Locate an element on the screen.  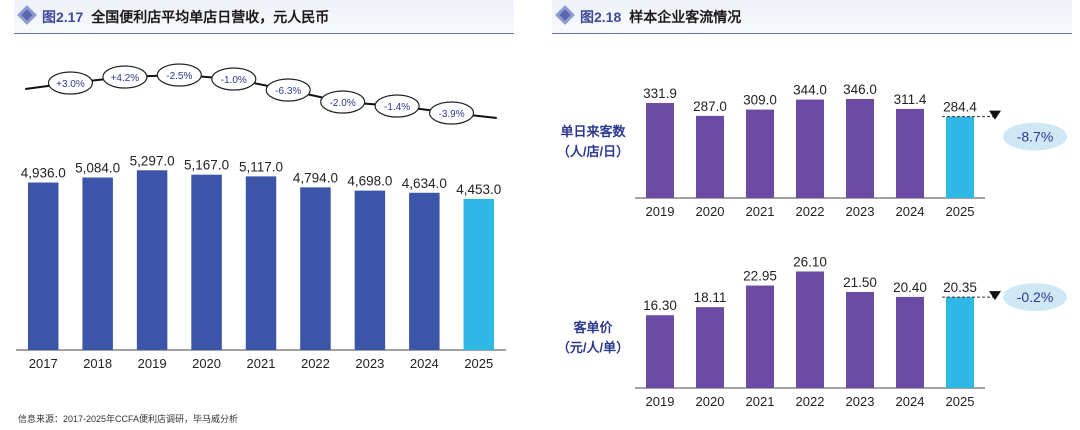
x-tick-label: 2017 is located at coordinates (43, 363).